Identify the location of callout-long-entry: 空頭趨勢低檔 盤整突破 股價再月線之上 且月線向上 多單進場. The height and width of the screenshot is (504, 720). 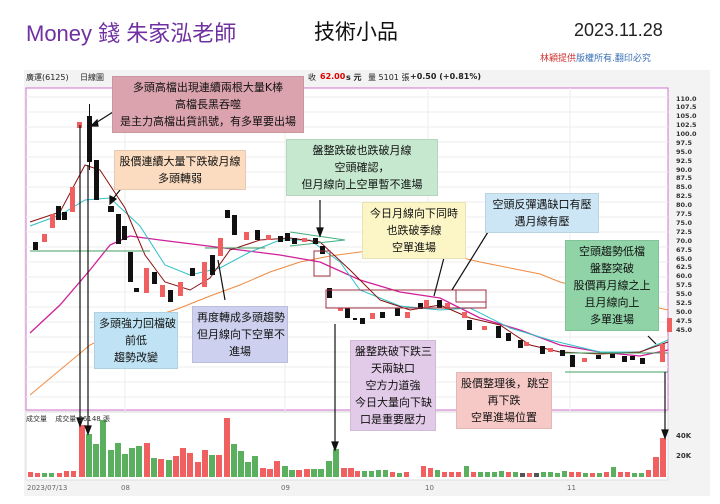
(612, 285).